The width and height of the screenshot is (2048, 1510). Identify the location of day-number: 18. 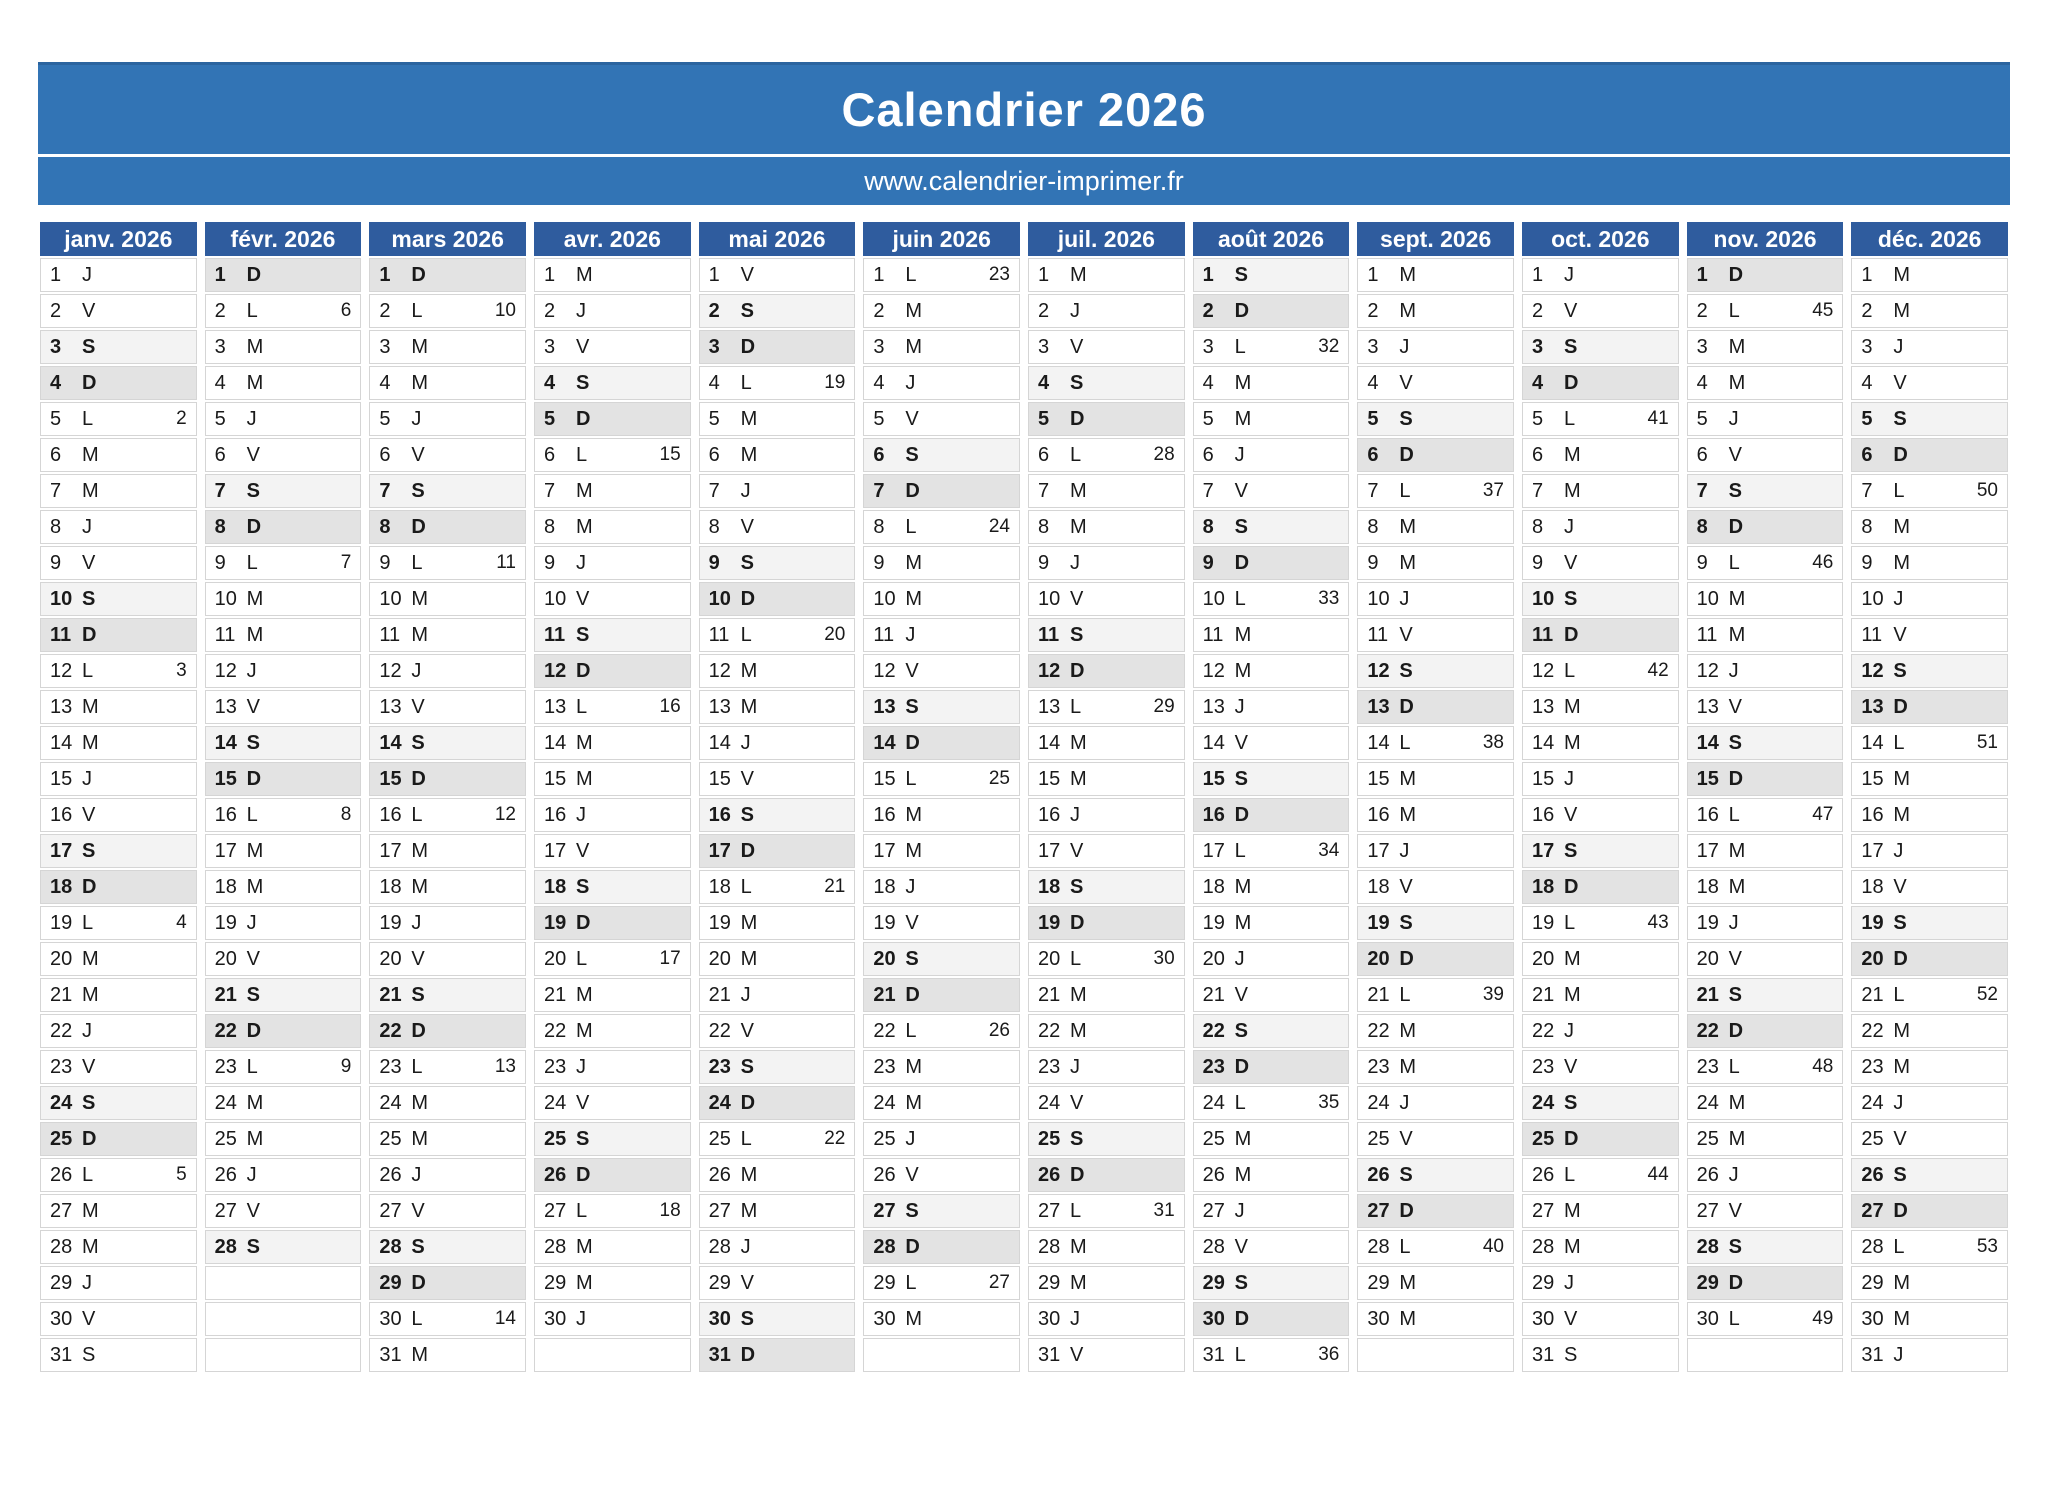
(1049, 886).